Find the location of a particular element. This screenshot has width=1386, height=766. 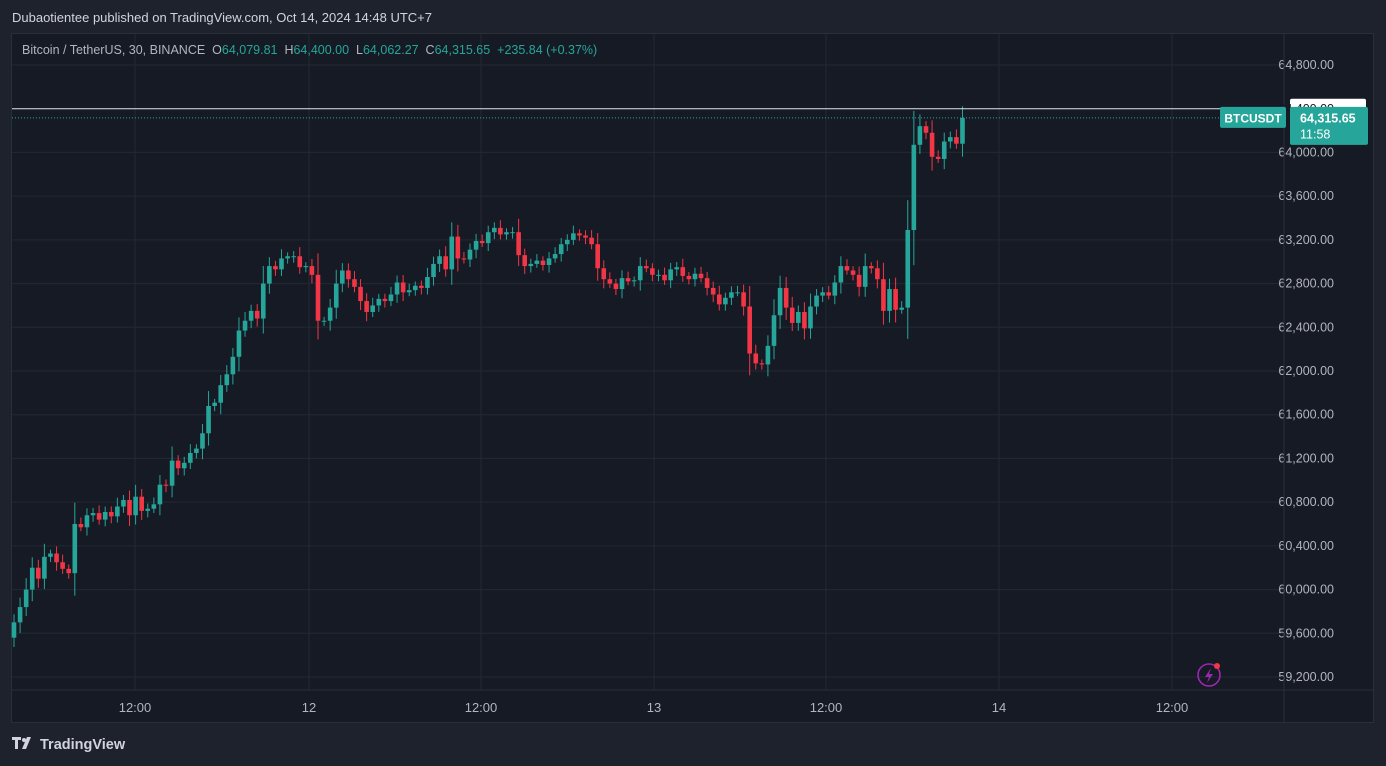

close-value: 64,315.65 is located at coordinates (462, 50).